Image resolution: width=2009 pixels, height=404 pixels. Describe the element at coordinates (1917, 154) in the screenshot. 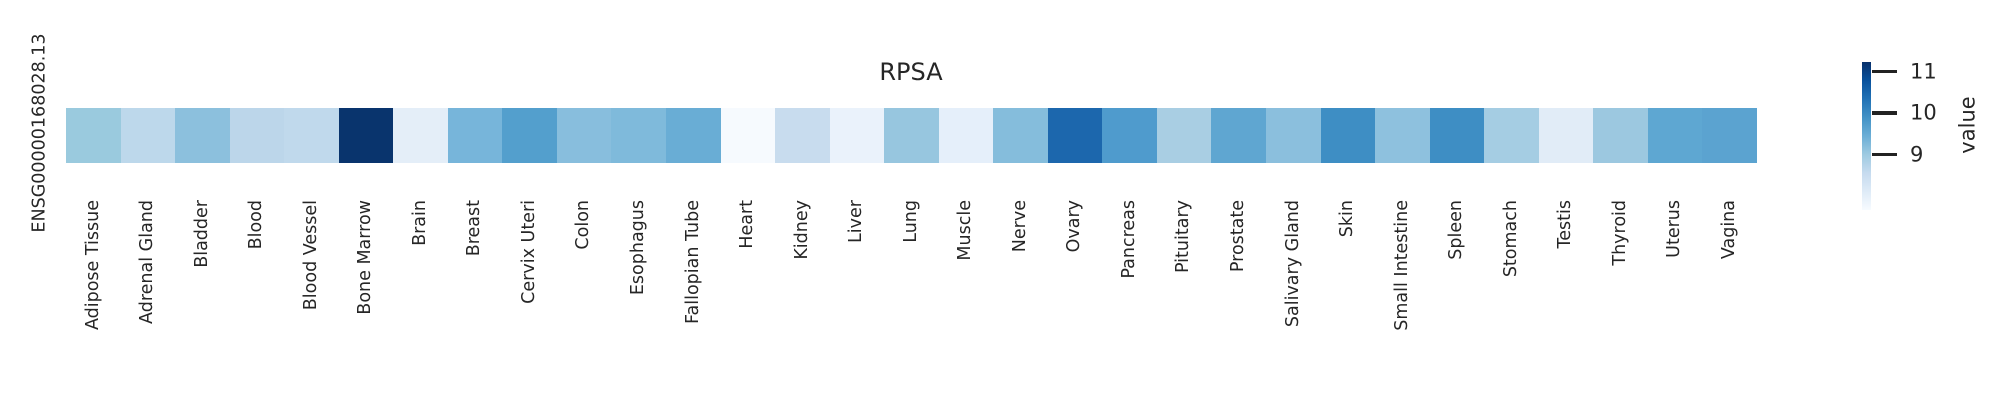

I see `colorbar-tick-label: 9` at that location.